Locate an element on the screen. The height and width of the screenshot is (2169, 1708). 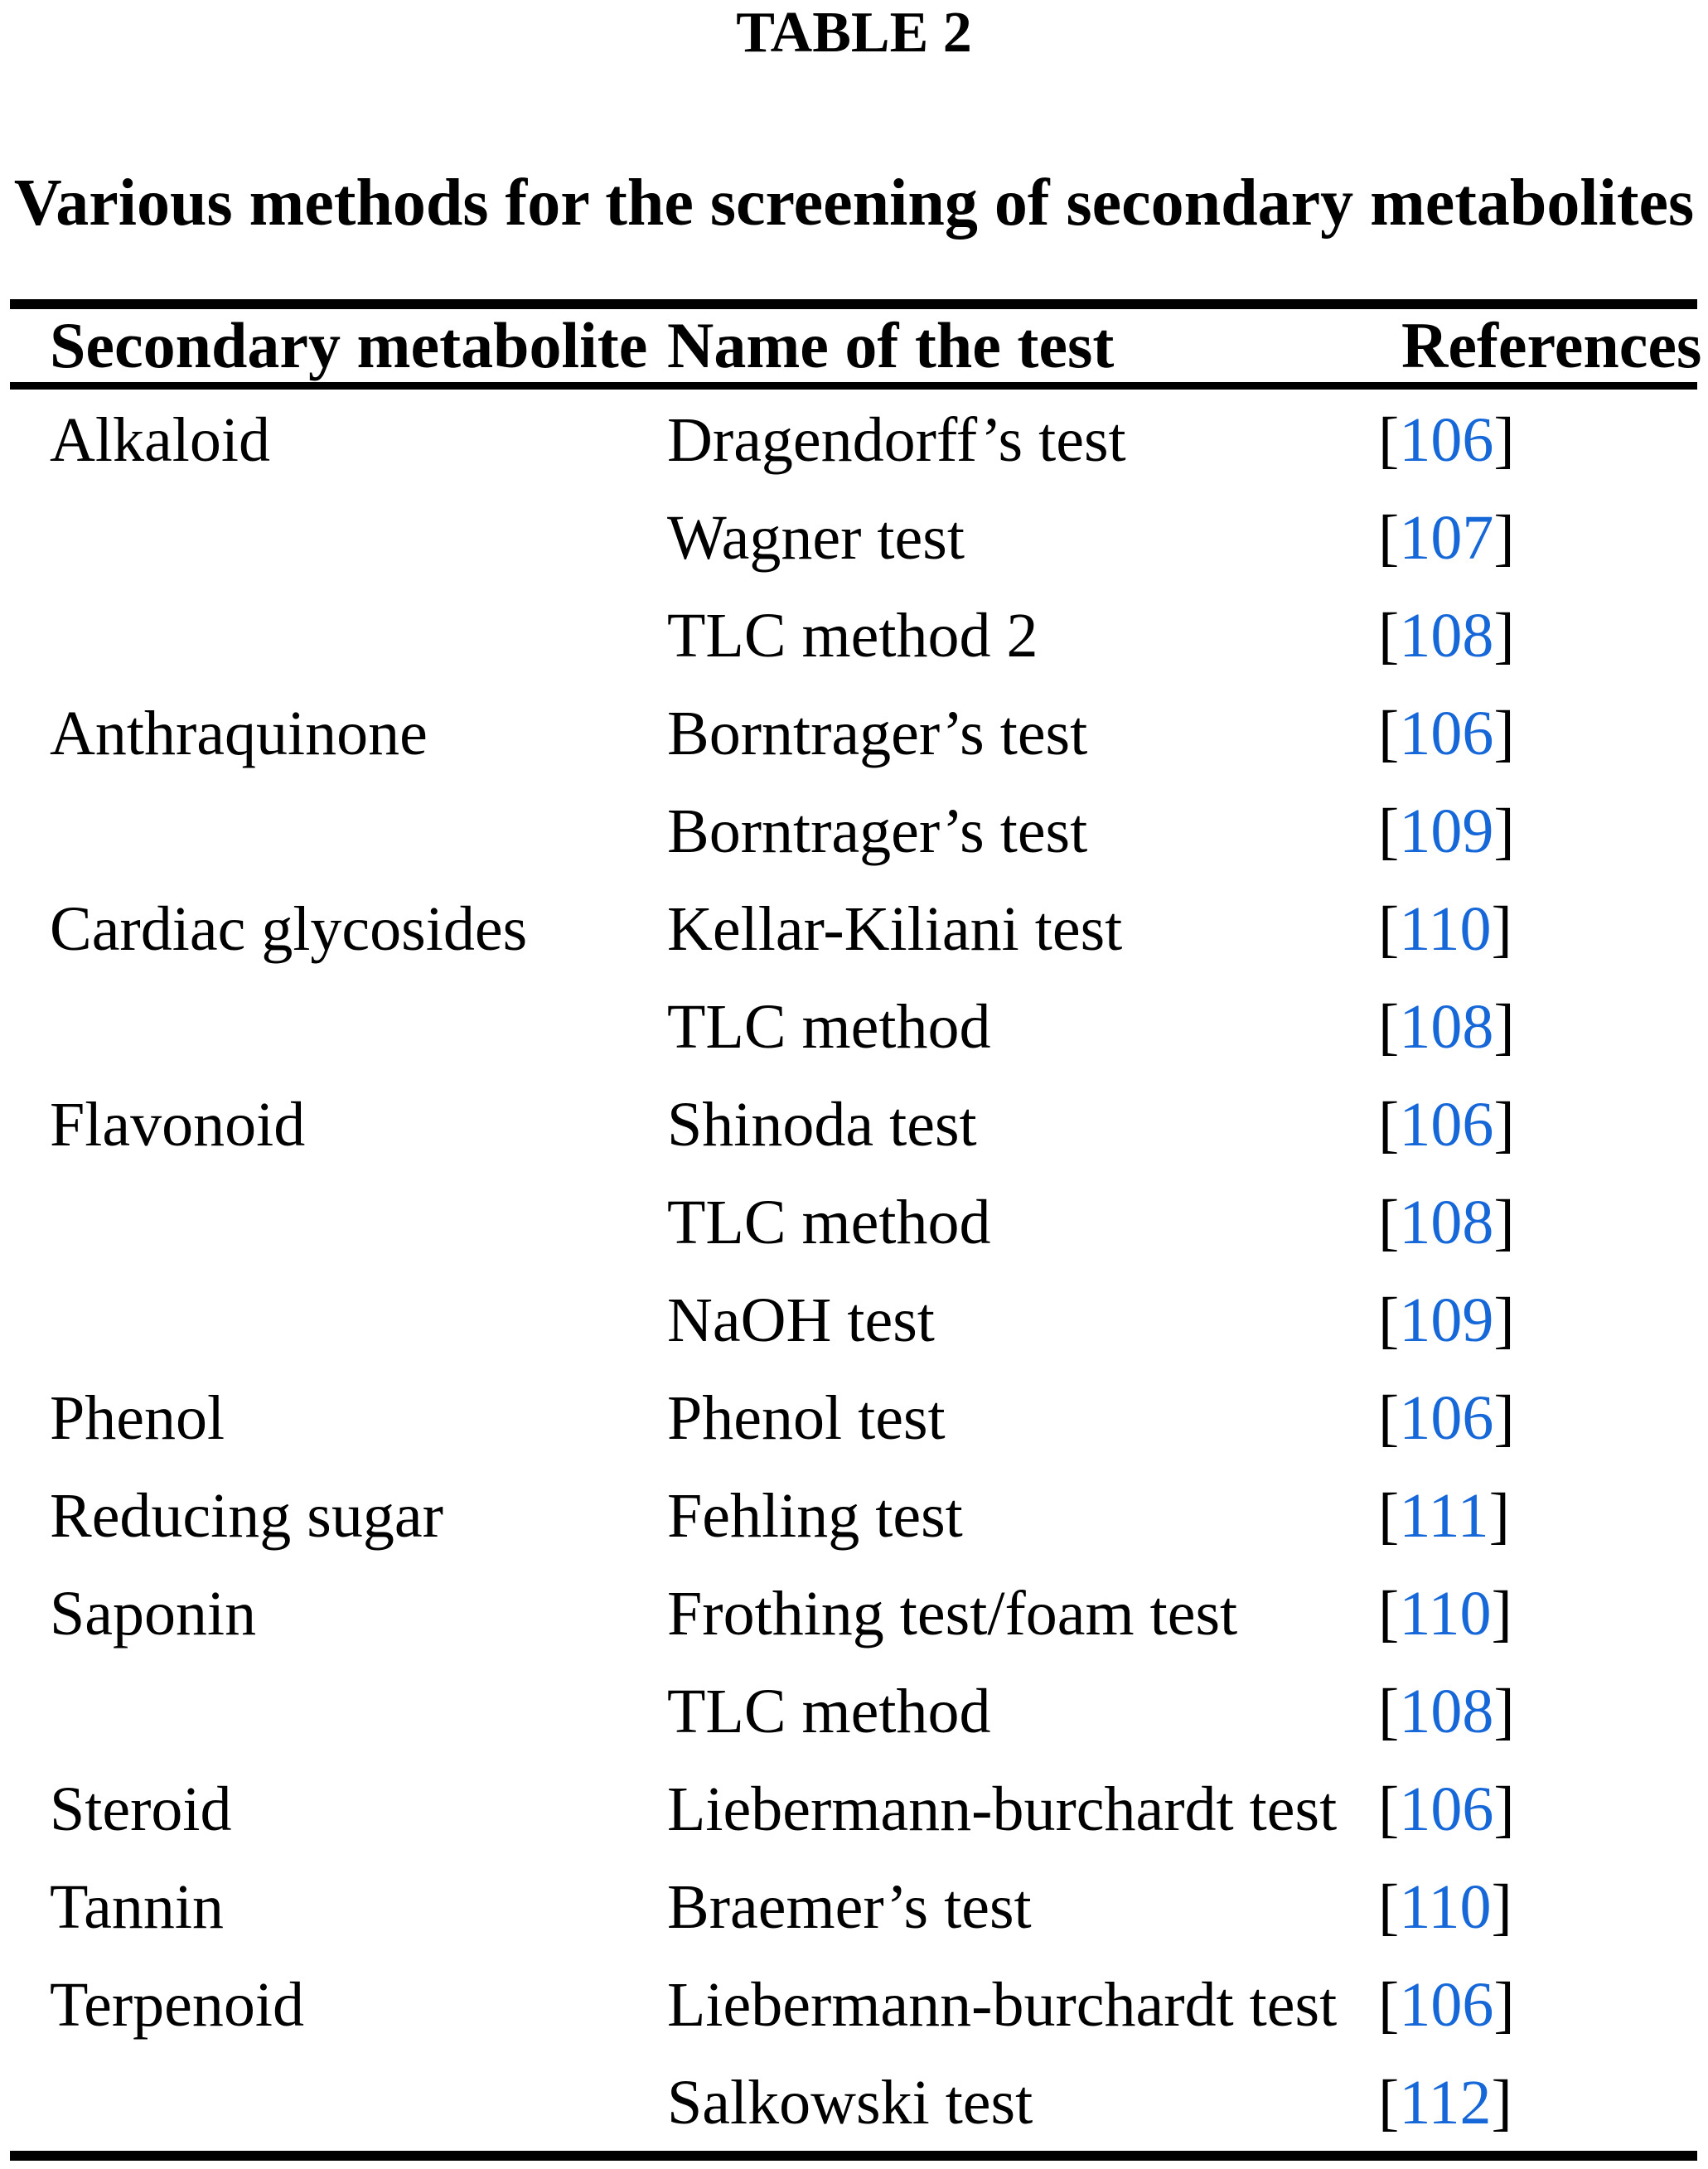
table-row: NaOH test [109] is located at coordinates (854, 1320).